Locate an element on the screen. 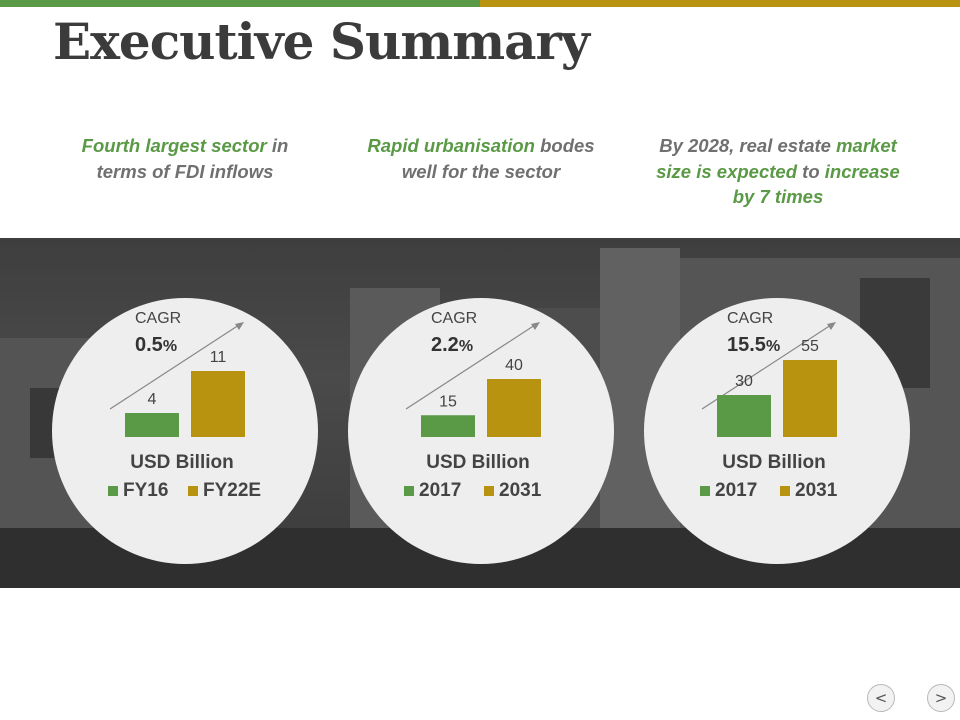 This screenshot has height=720, width=960. bar-chart-urbanisation: CAGR 2.2% 15 40 USD Billion 2017 2031 is located at coordinates (473, 405).